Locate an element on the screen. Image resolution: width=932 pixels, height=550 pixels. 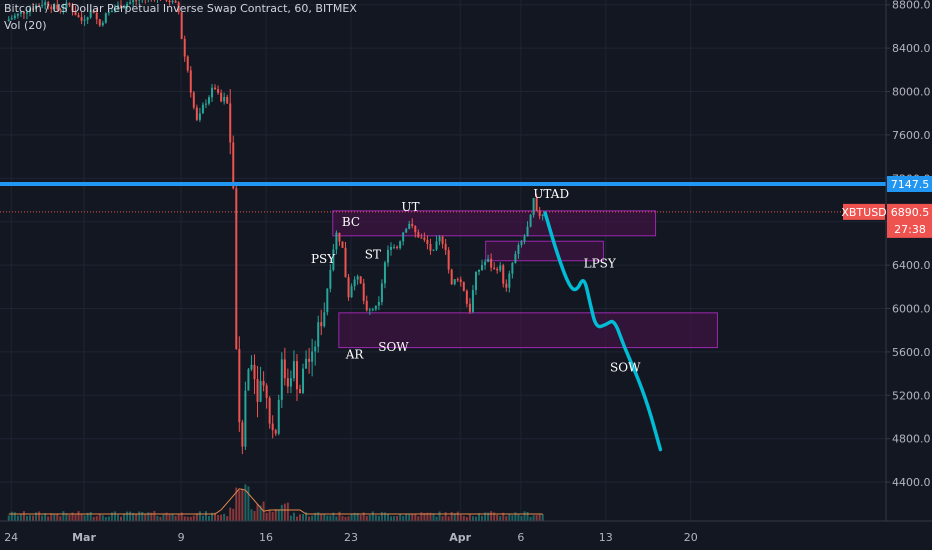
time-tick-label: 9 is located at coordinates (181, 537).